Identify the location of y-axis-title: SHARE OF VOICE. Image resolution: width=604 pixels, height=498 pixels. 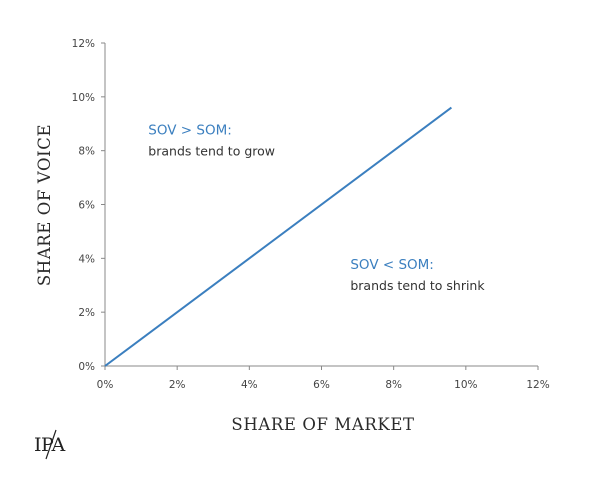
(44, 205).